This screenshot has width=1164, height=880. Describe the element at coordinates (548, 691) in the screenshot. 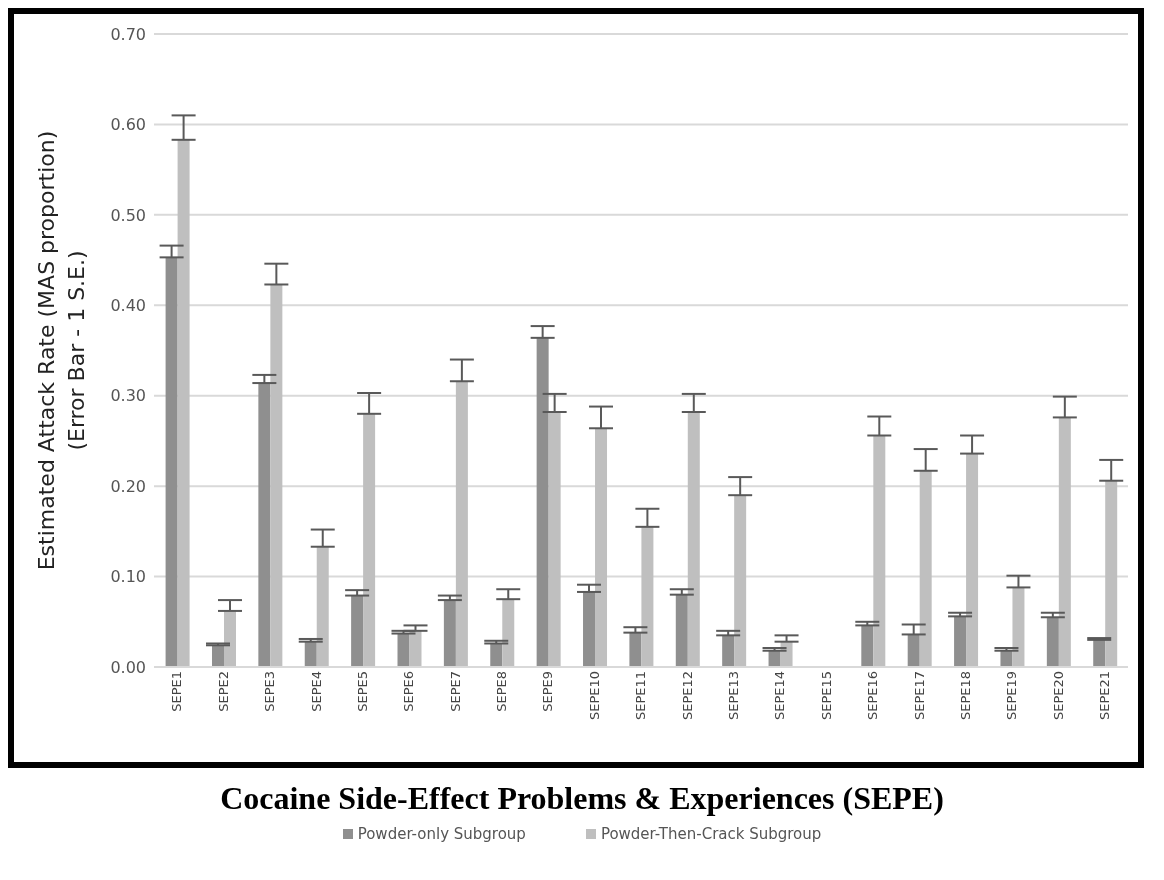

I see `x-tick-label: SEPE9` at that location.